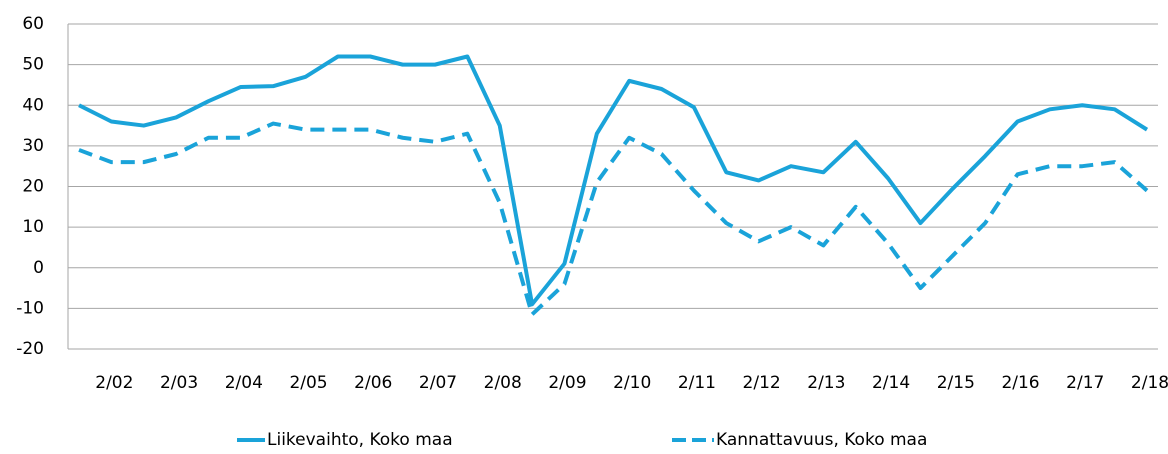 This screenshot has height=454, width=1168. What do you see at coordinates (33, 187) in the screenshot?
I see `y-tick-label: 20` at bounding box center [33, 187].